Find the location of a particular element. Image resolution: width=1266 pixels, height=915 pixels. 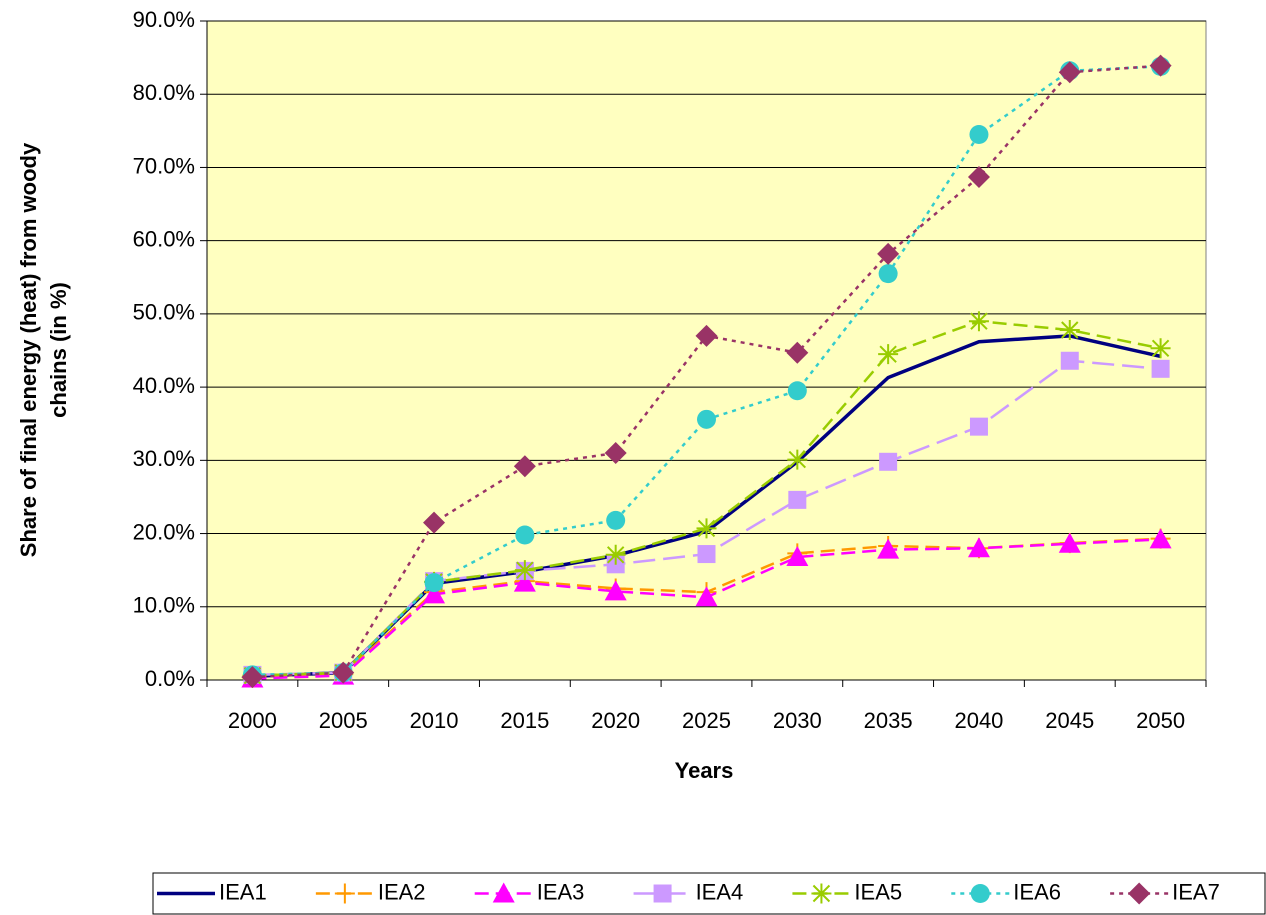

x-tick-label: 2050 is located at coordinates (1160, 720).